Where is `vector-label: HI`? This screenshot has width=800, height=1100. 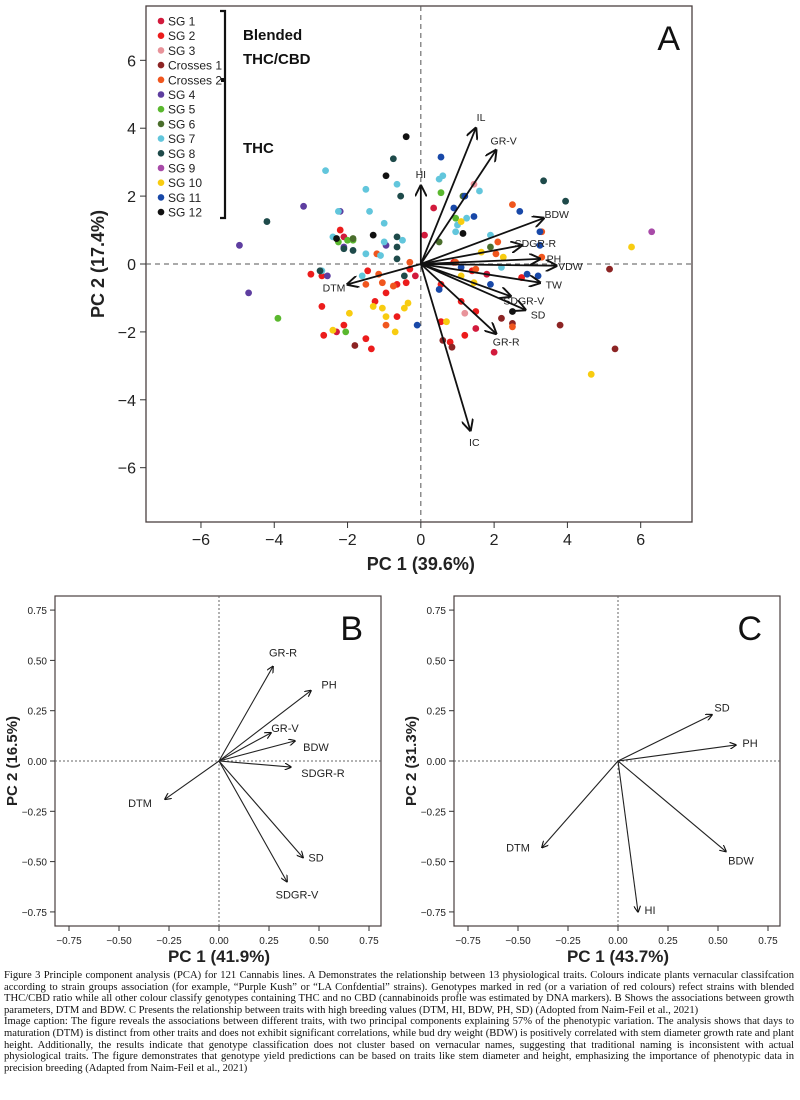 vector-label: HI is located at coordinates (421, 175).